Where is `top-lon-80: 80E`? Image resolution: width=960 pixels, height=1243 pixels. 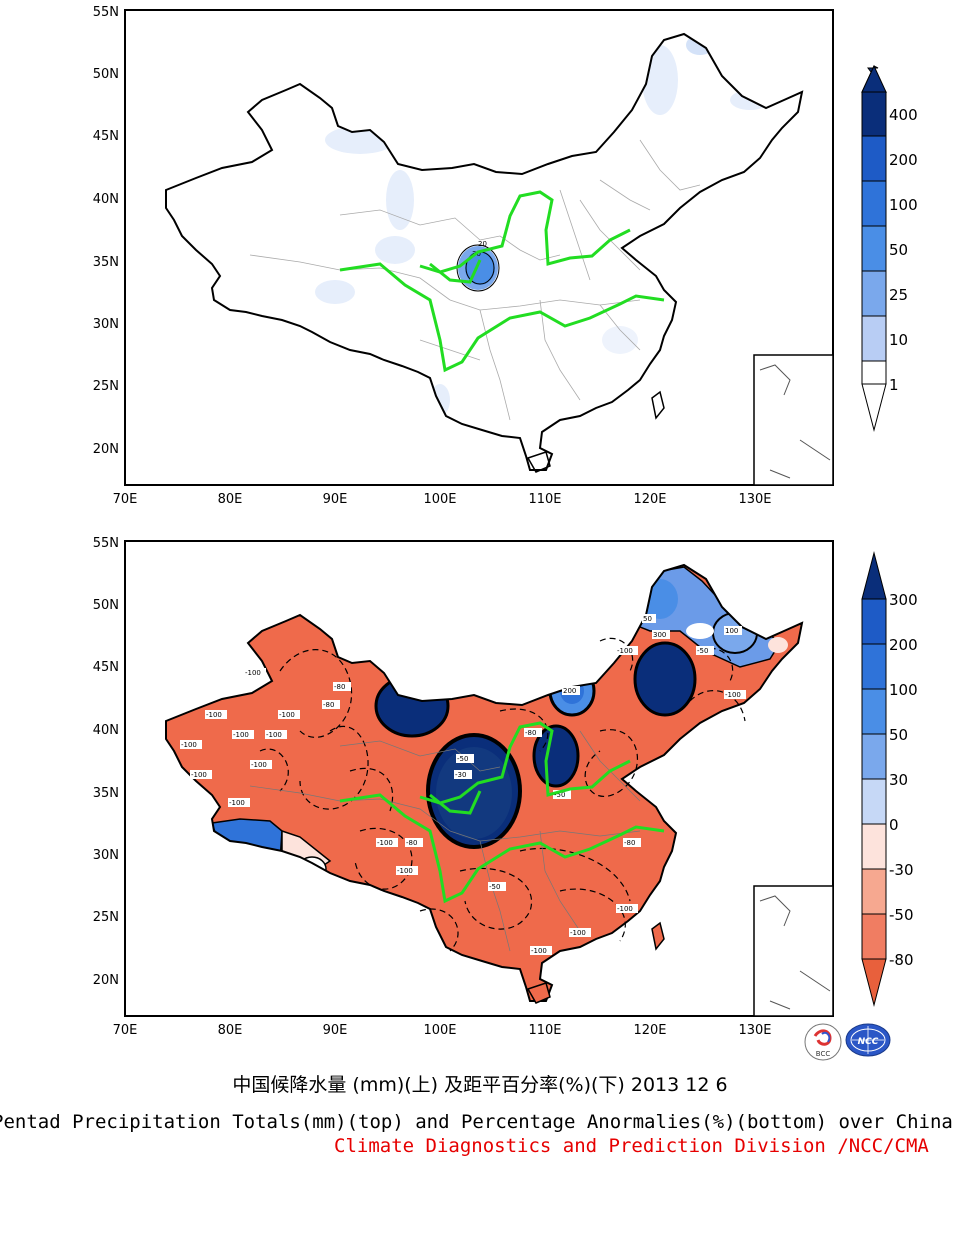
top-lon-80: 80E is located at coordinates (230, 499).